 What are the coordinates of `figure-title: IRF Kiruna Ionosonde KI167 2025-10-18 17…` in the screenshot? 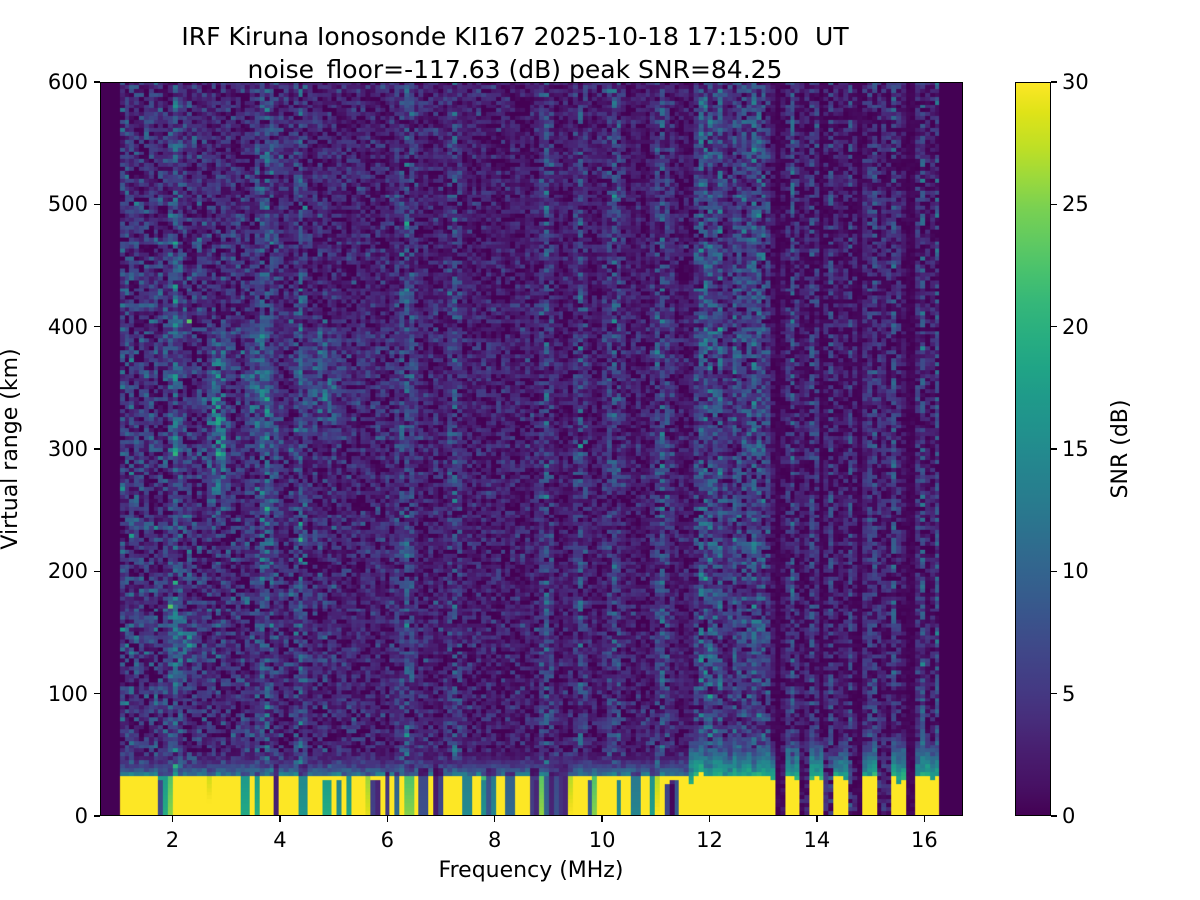 It's located at (515, 53).